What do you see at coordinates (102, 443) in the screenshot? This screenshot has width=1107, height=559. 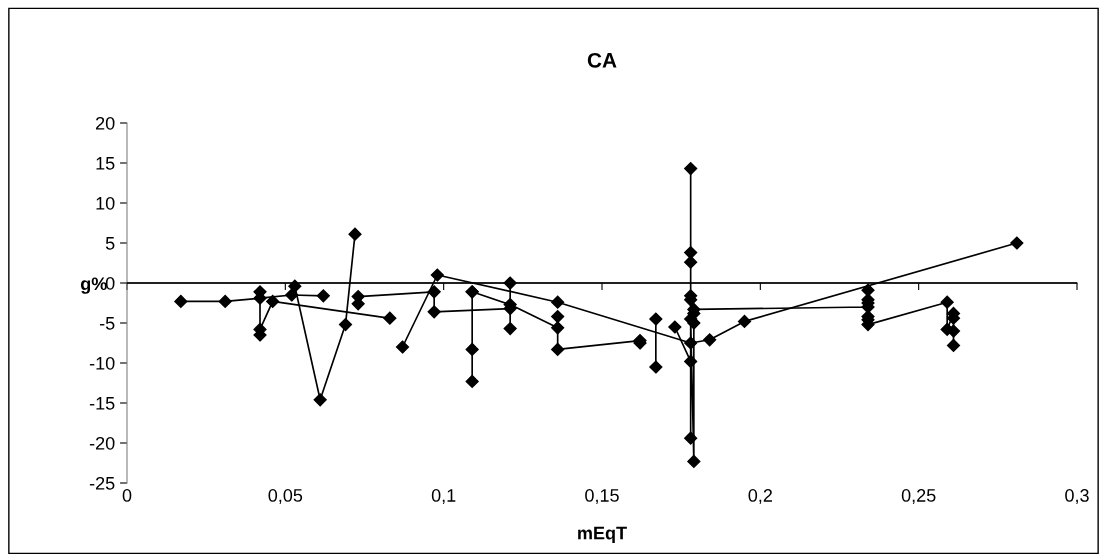 I see `y-tick-label: -20` at bounding box center [102, 443].